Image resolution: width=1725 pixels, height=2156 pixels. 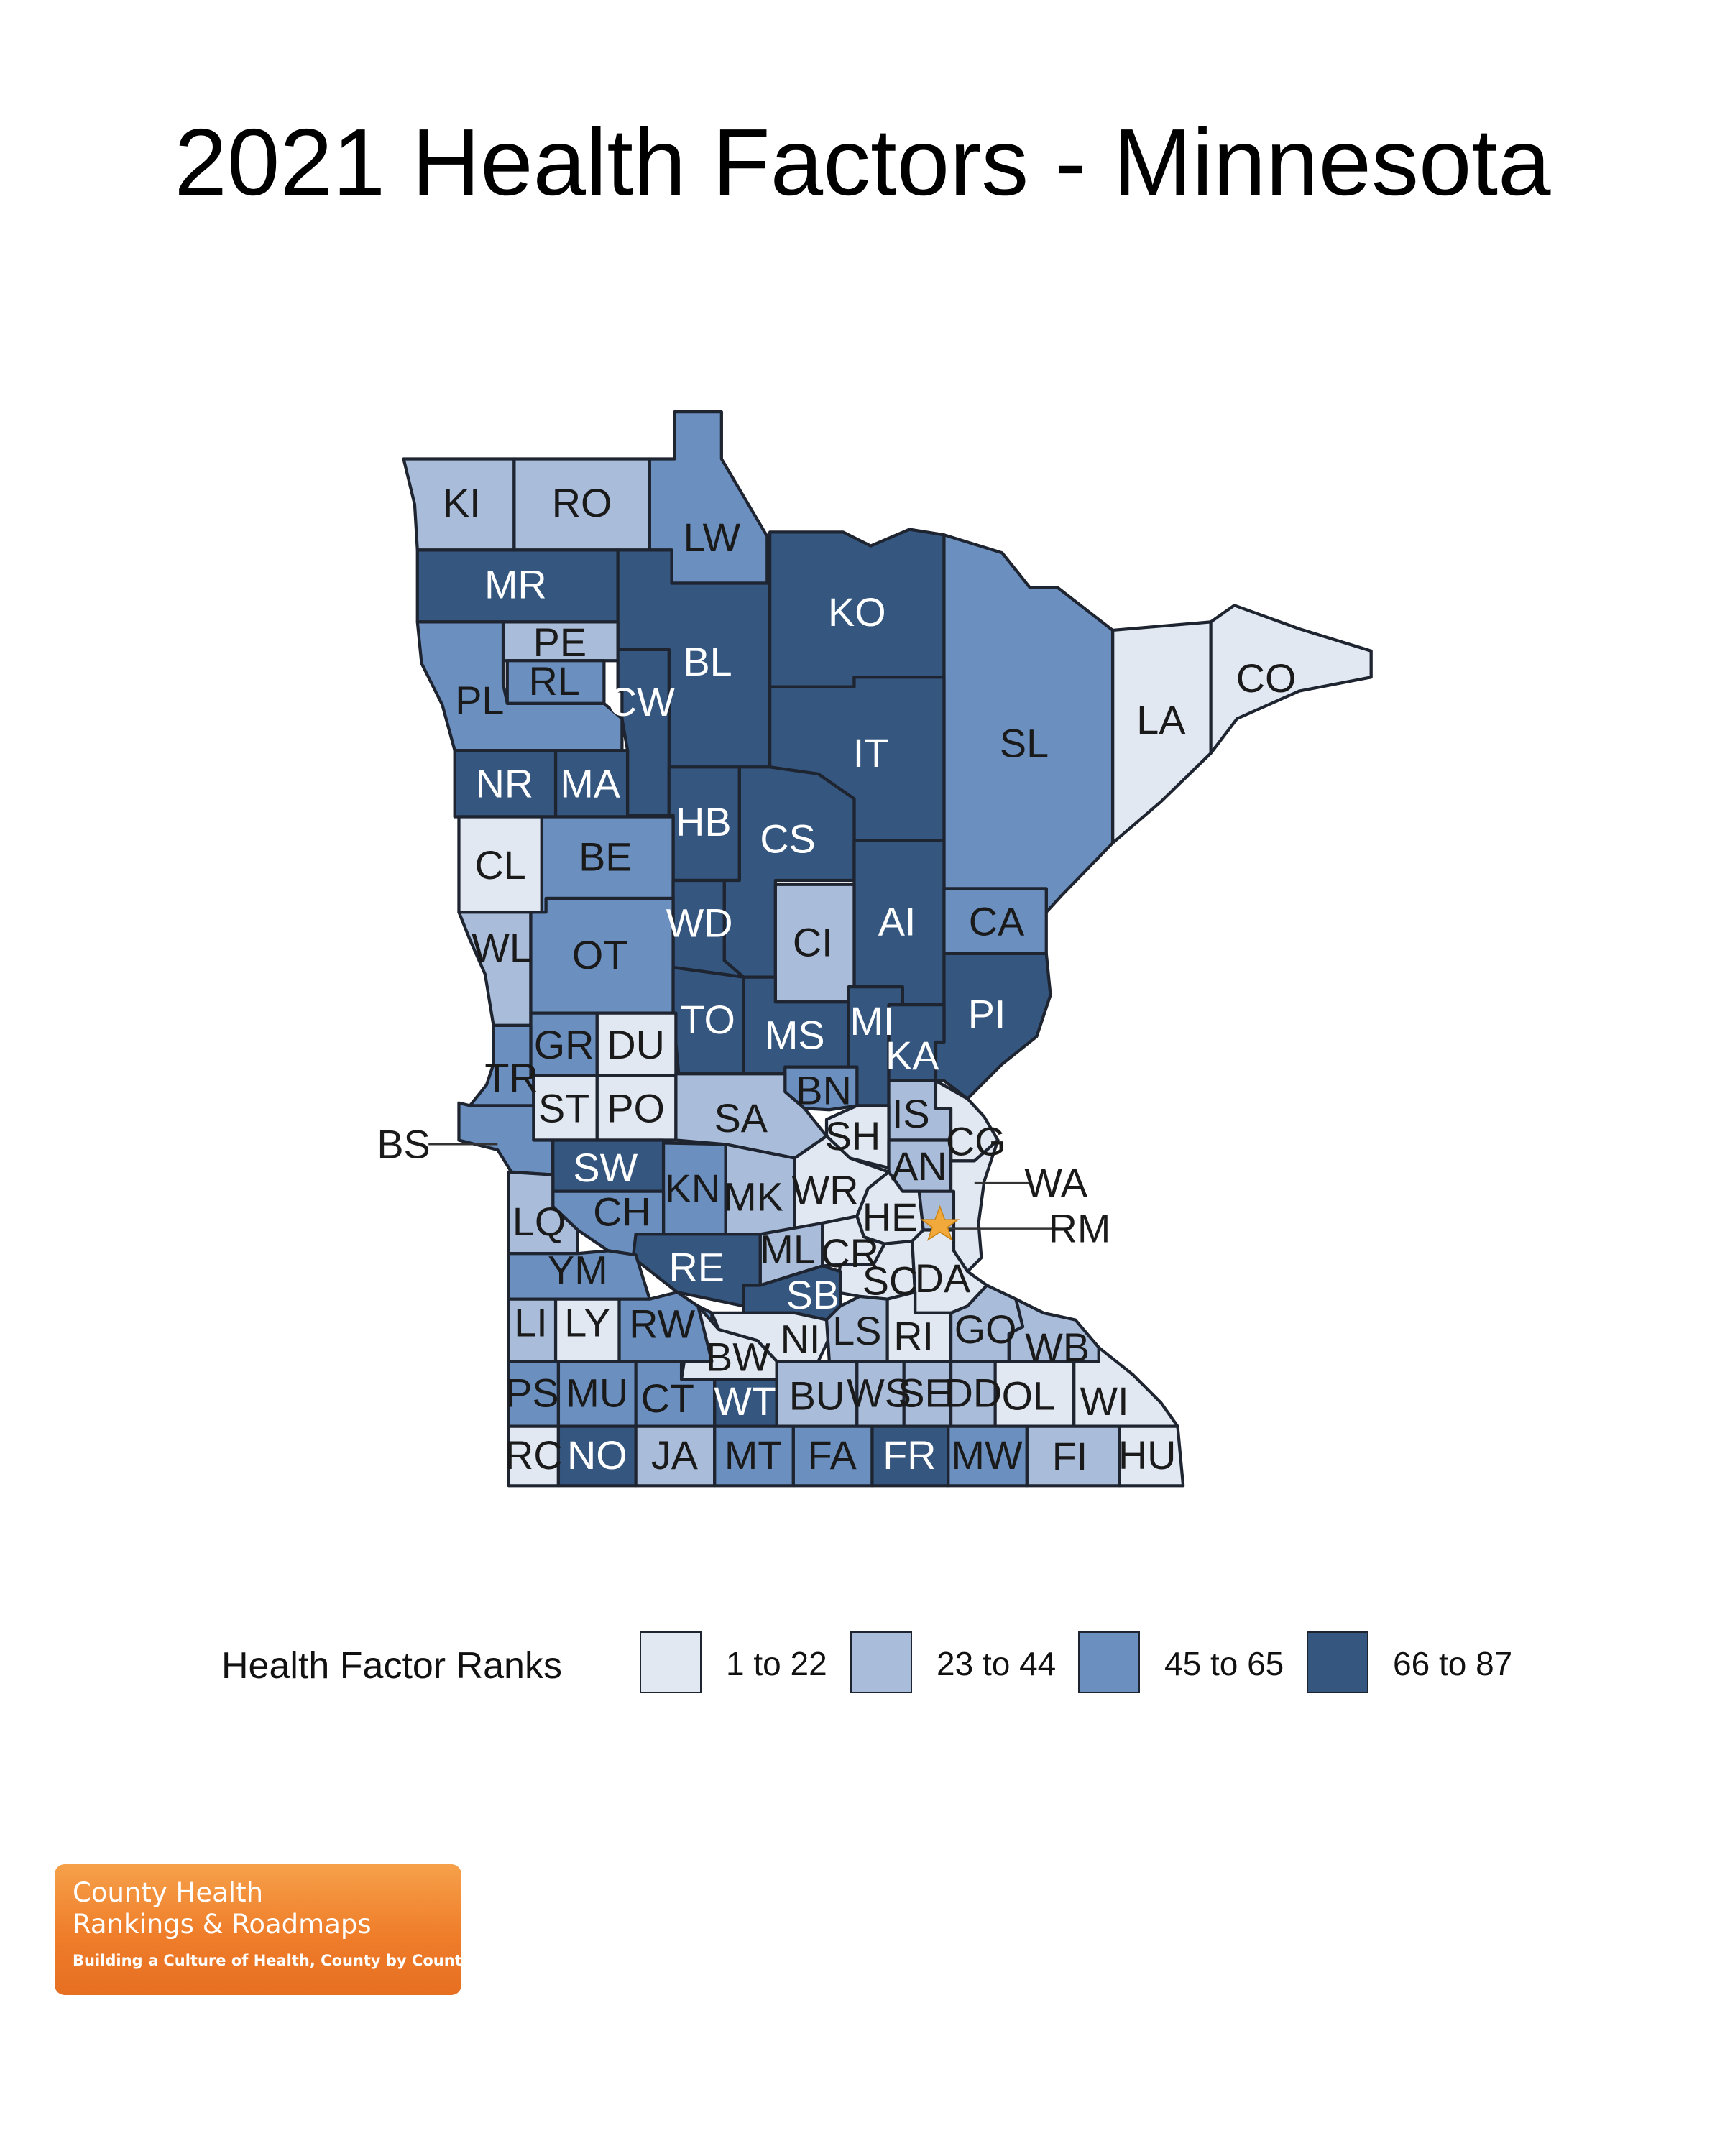 I want to click on logo-line-1: County Health, so click(x=168, y=1892).